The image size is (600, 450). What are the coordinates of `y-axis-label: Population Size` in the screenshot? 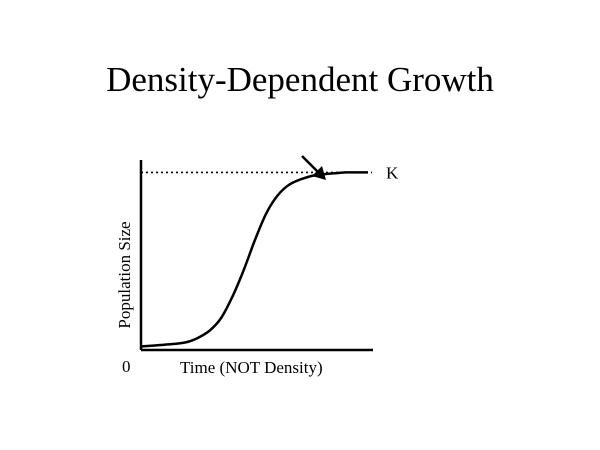 It's located at (124, 274).